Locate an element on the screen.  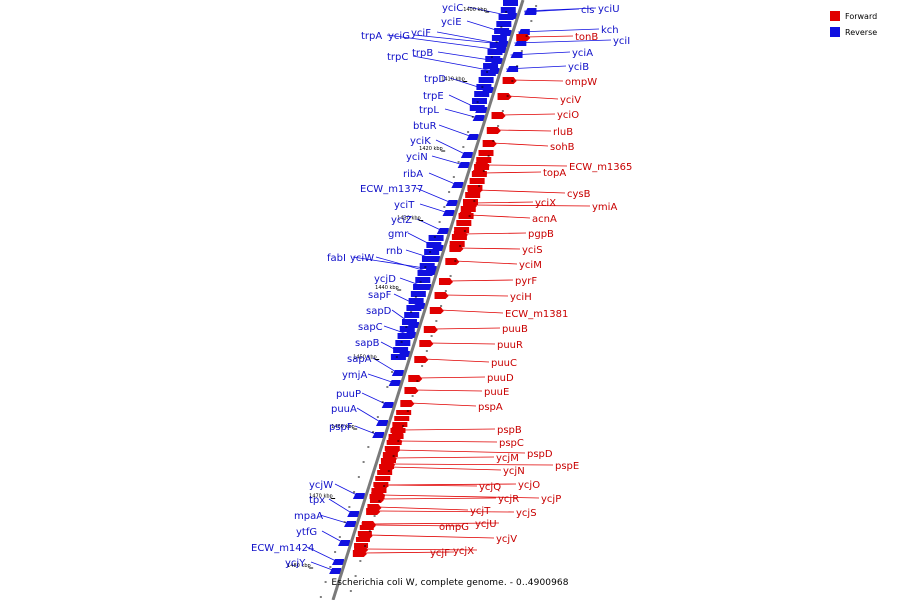
tick-label: 1400 kbp is located at coordinates (475, 10).